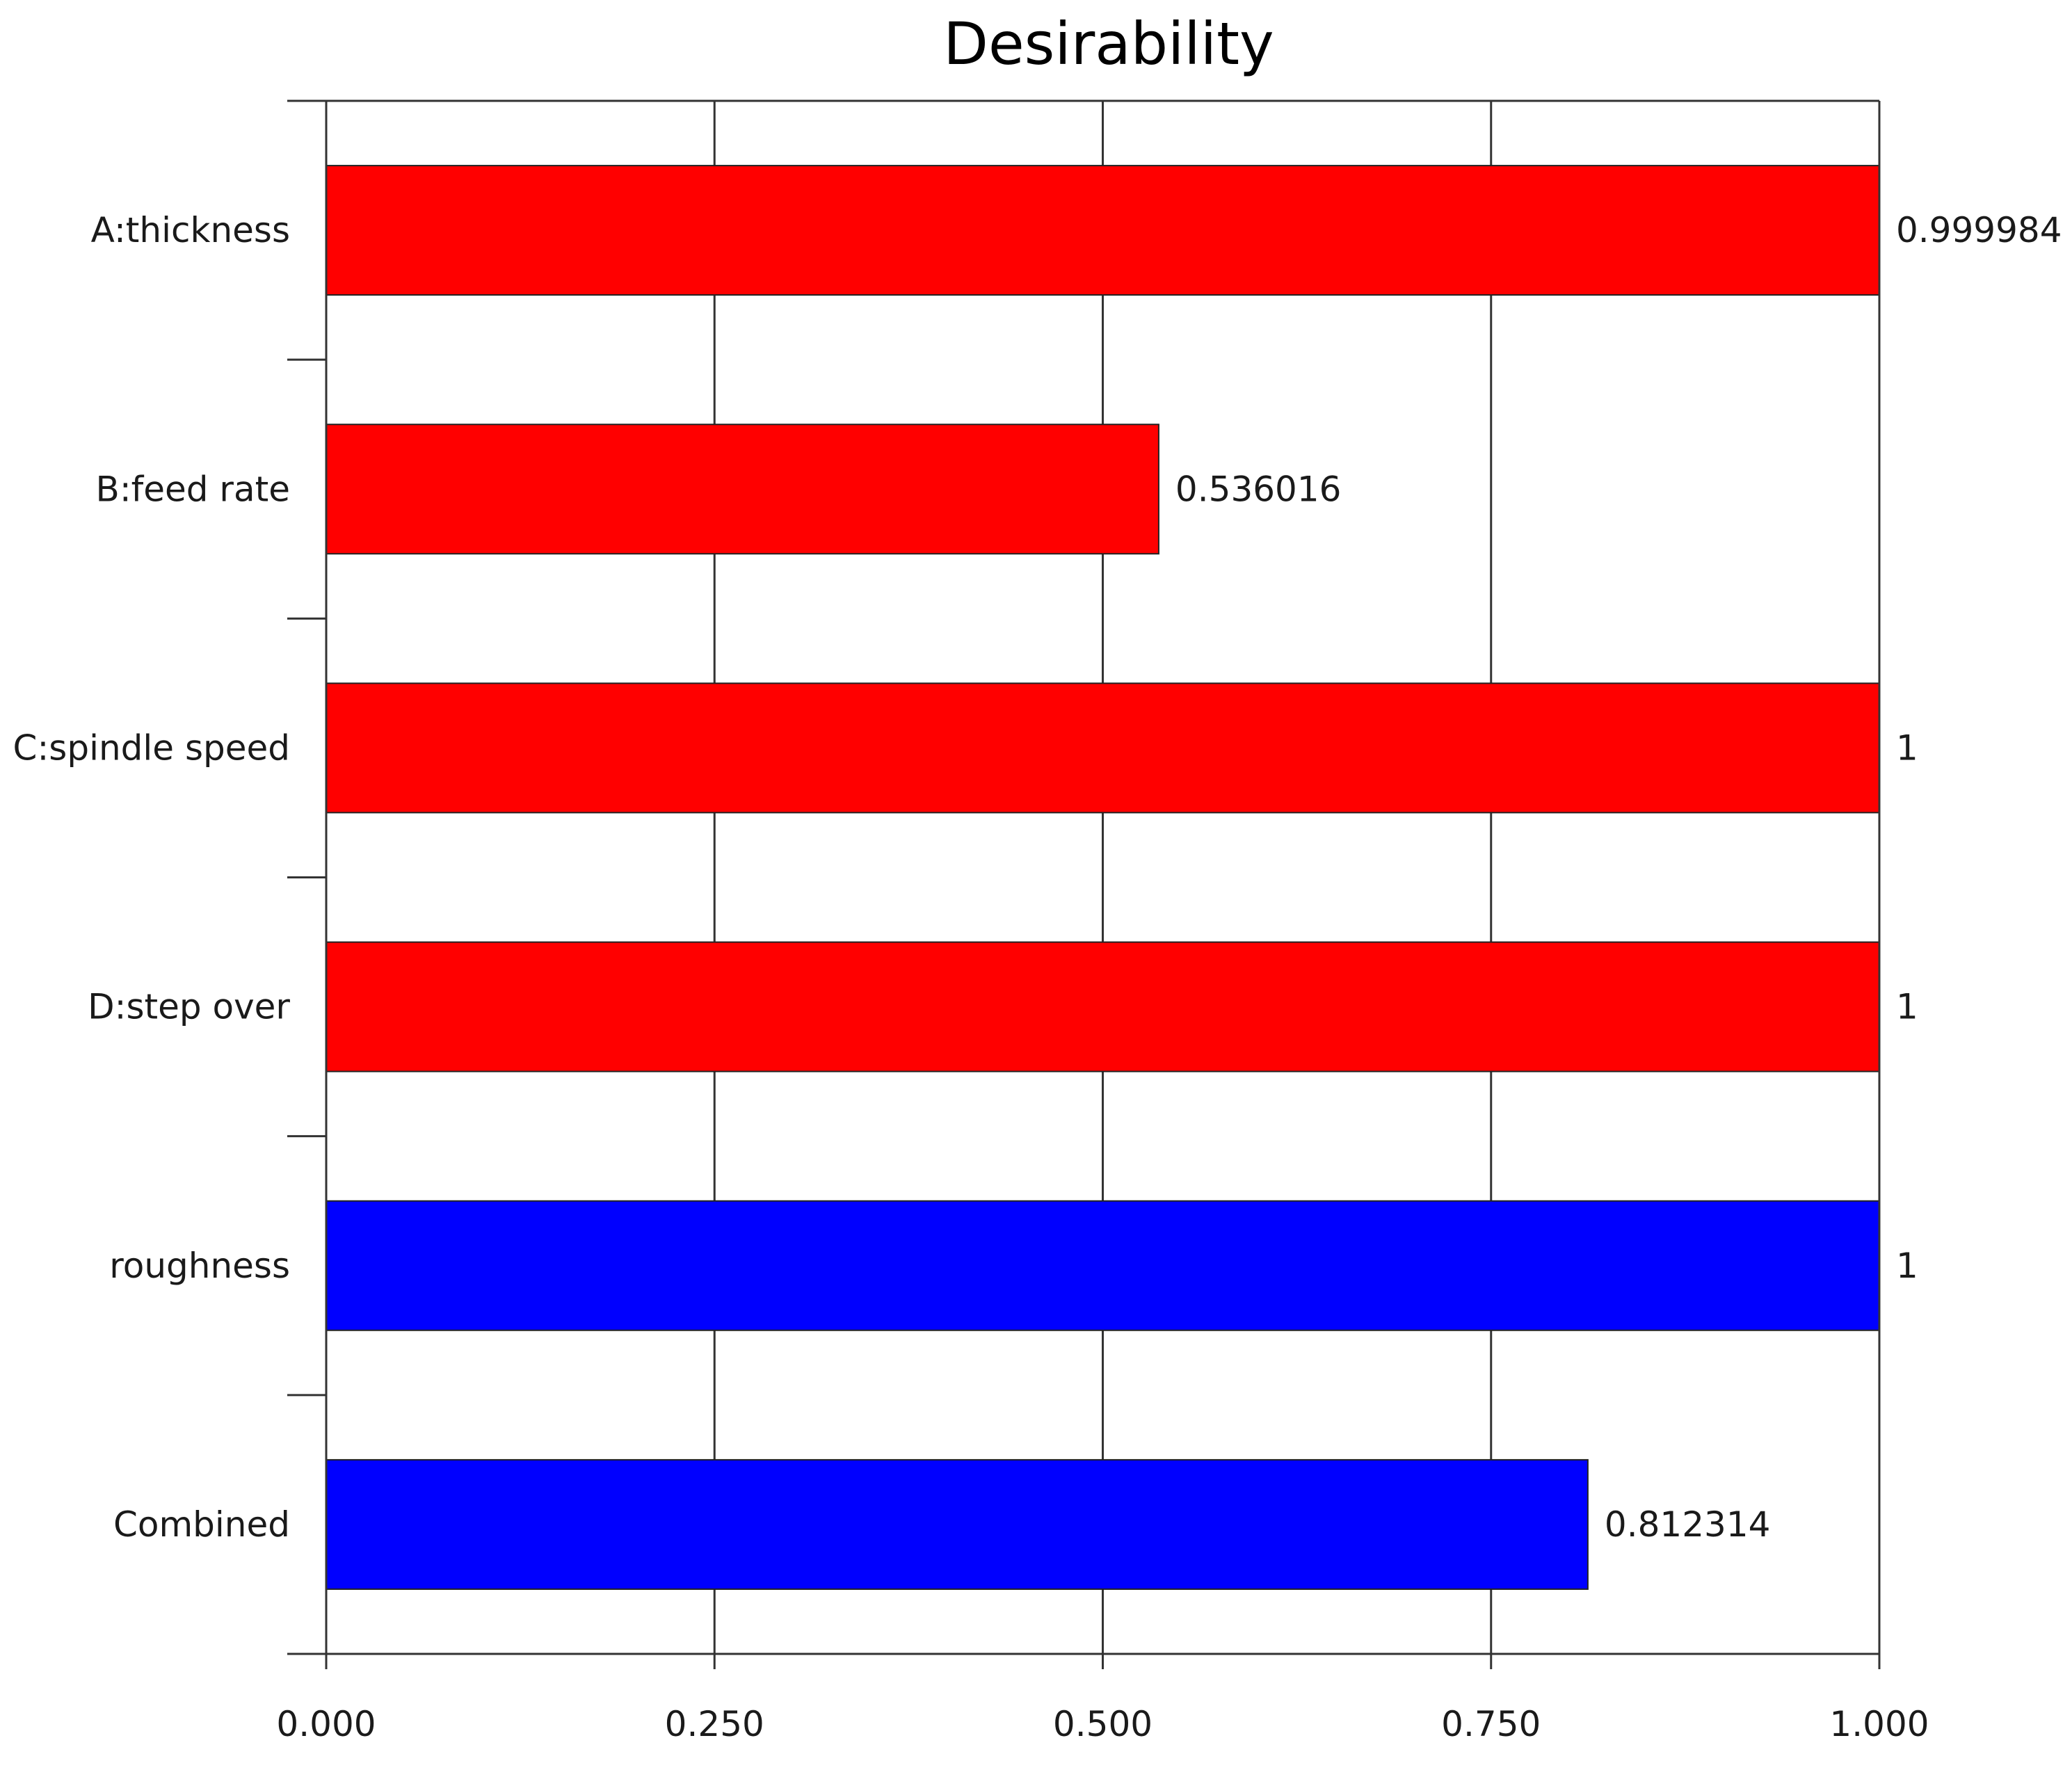 This screenshot has width=2072, height=1777. What do you see at coordinates (1907, 1266) in the screenshot?
I see `value-label-4: 1` at bounding box center [1907, 1266].